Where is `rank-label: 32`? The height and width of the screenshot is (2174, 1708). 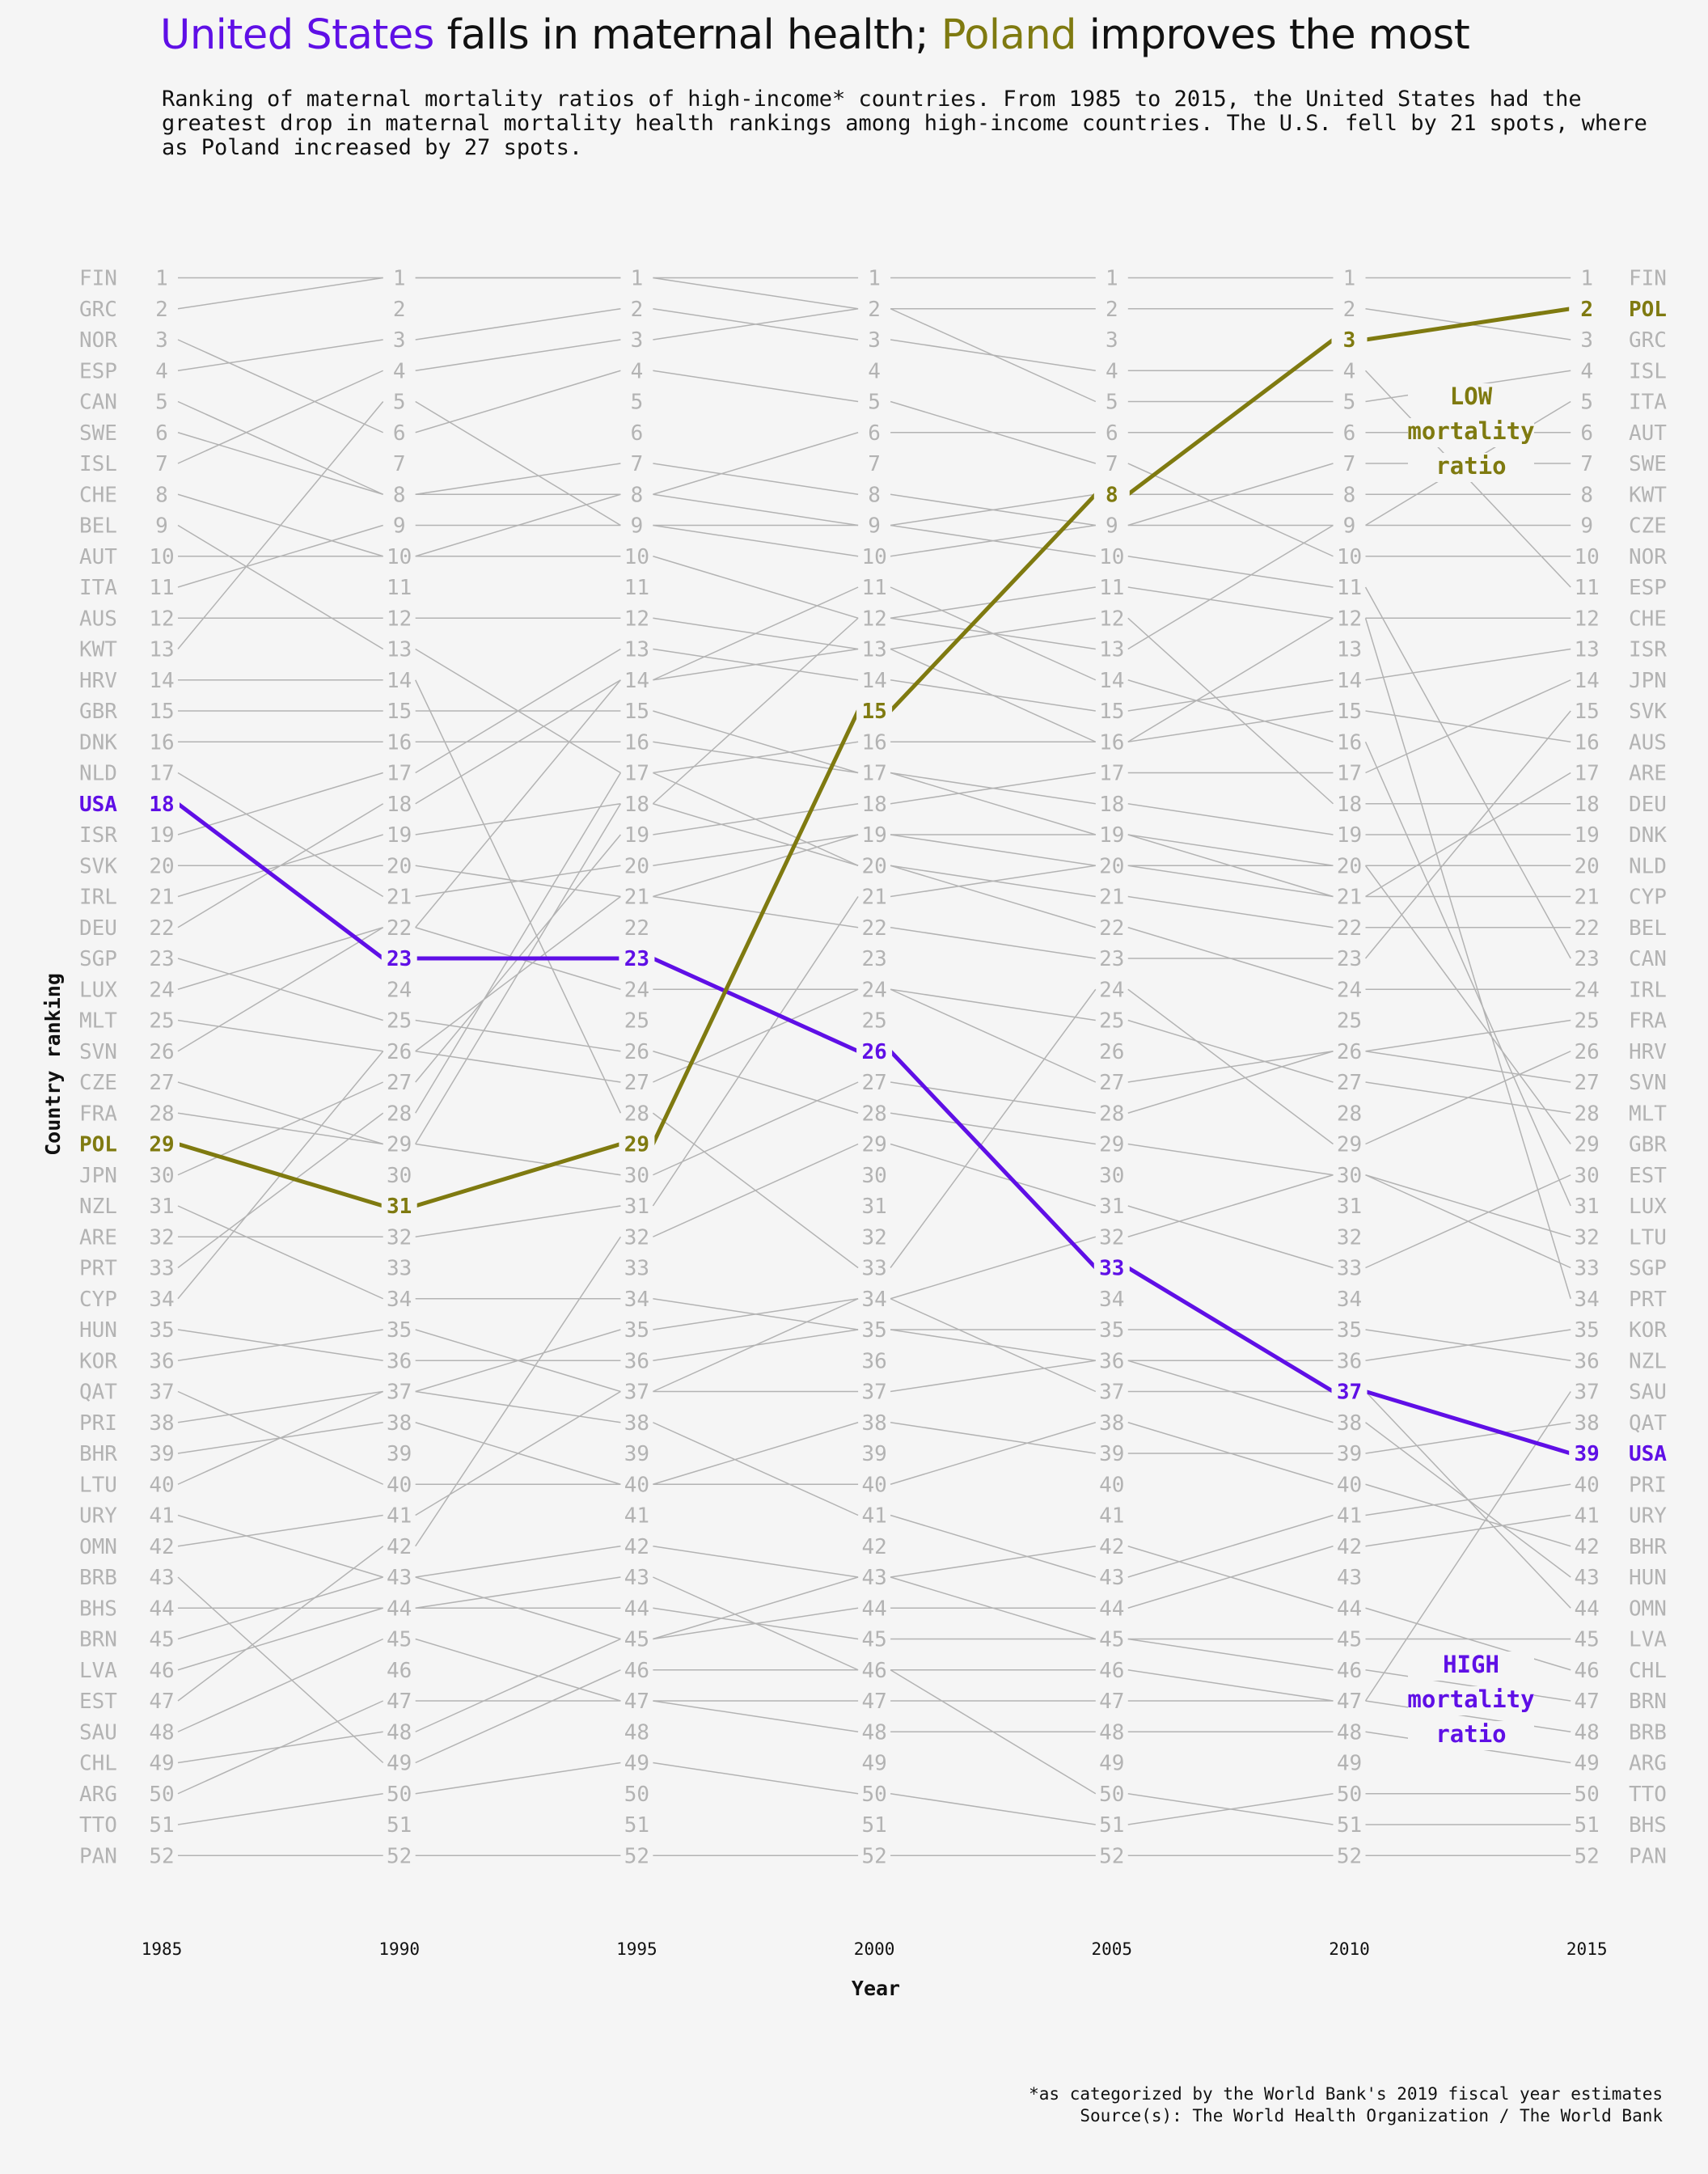 rank-label: 32 is located at coordinates (1350, 1237).